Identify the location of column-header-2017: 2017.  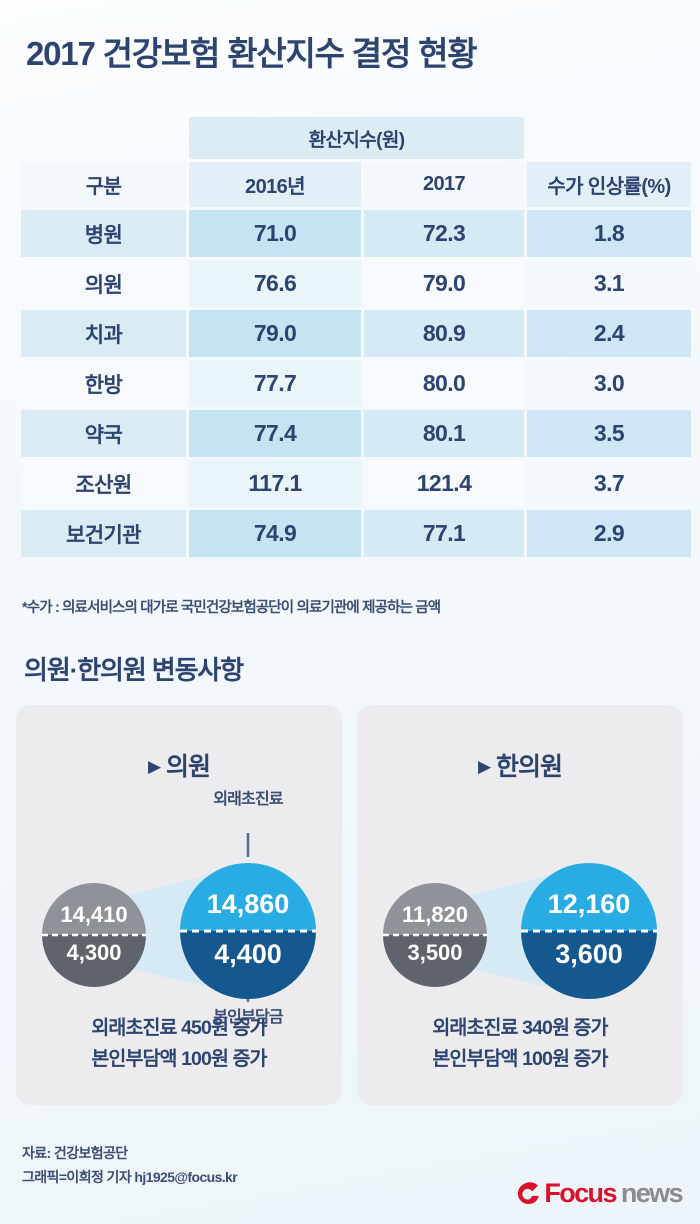
(444, 184).